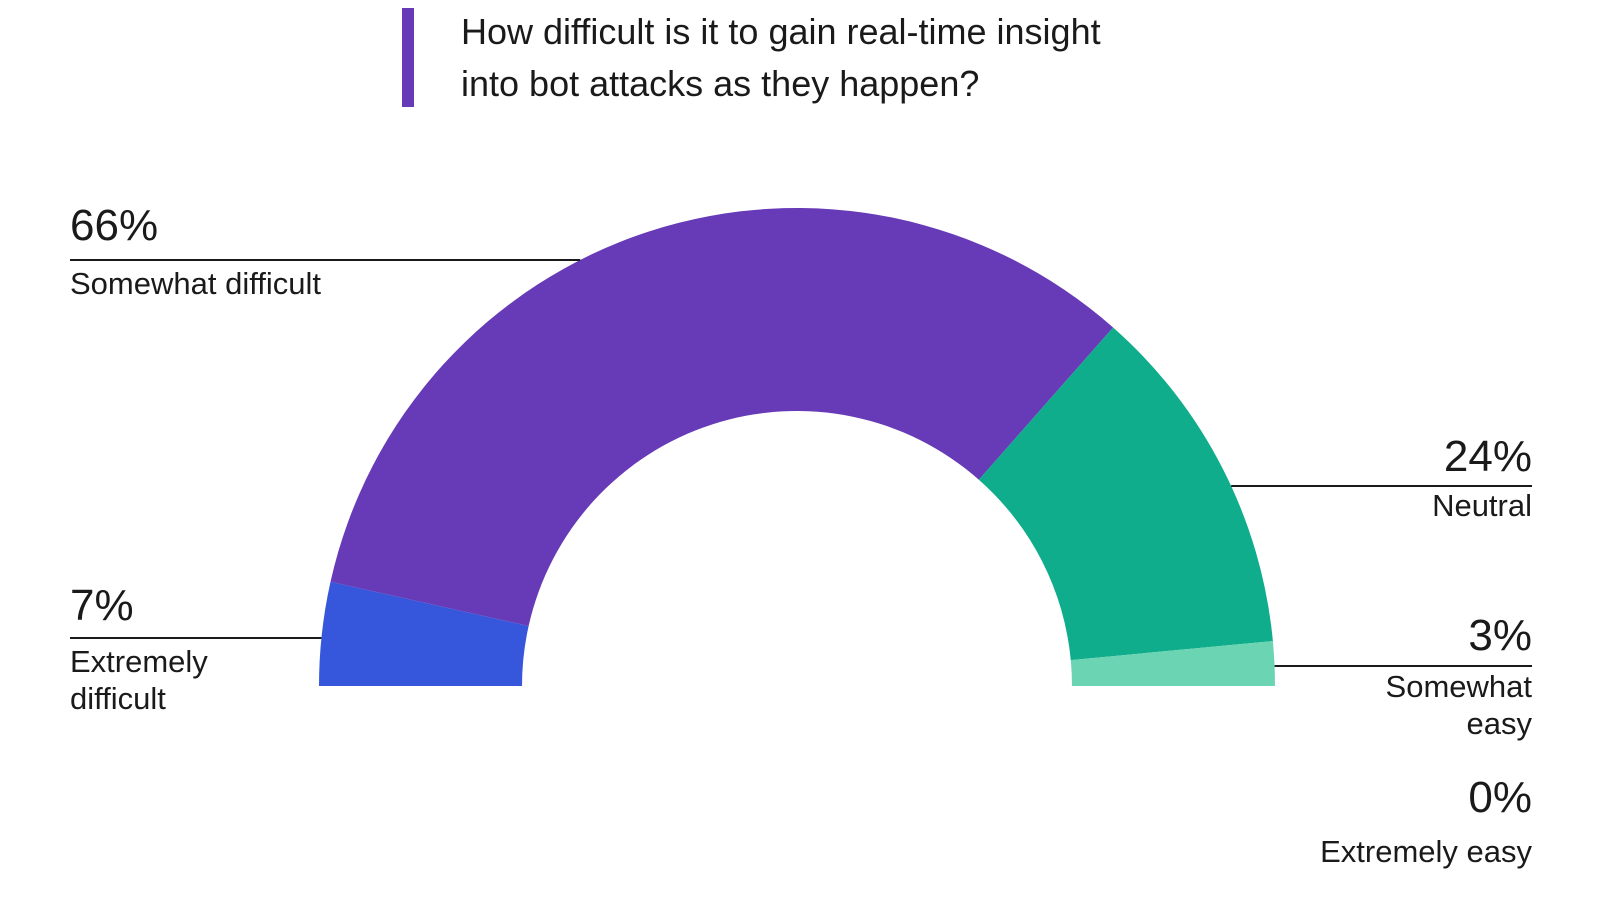  Describe the element at coordinates (408, 57) in the screenshot. I see `title-accent-bar` at that location.